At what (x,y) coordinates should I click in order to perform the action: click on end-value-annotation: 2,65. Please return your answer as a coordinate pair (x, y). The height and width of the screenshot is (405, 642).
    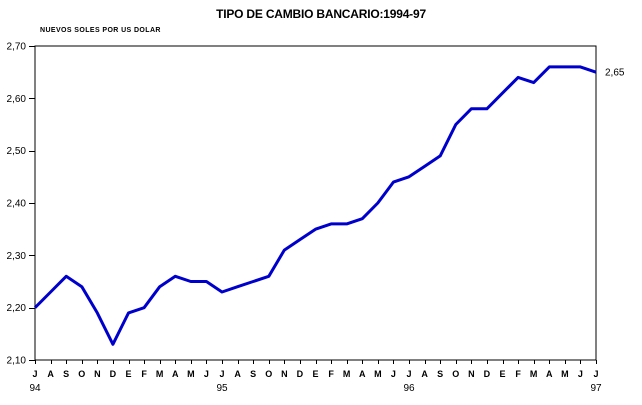
    Looking at the image, I should click on (615, 73).